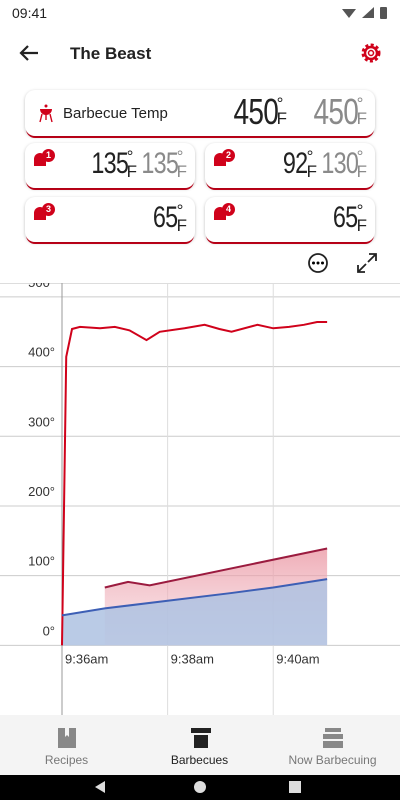 This screenshot has width=400, height=805. Describe the element at coordinates (371, 53) in the screenshot. I see `settings-button` at that location.